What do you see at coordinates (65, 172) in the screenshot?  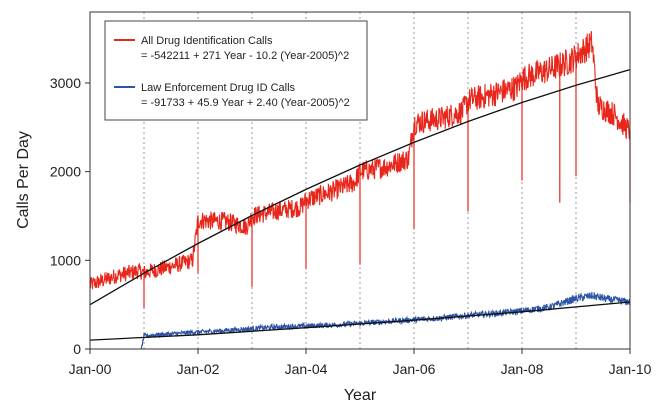 I see `y-tick-label: 2000` at bounding box center [65, 172].